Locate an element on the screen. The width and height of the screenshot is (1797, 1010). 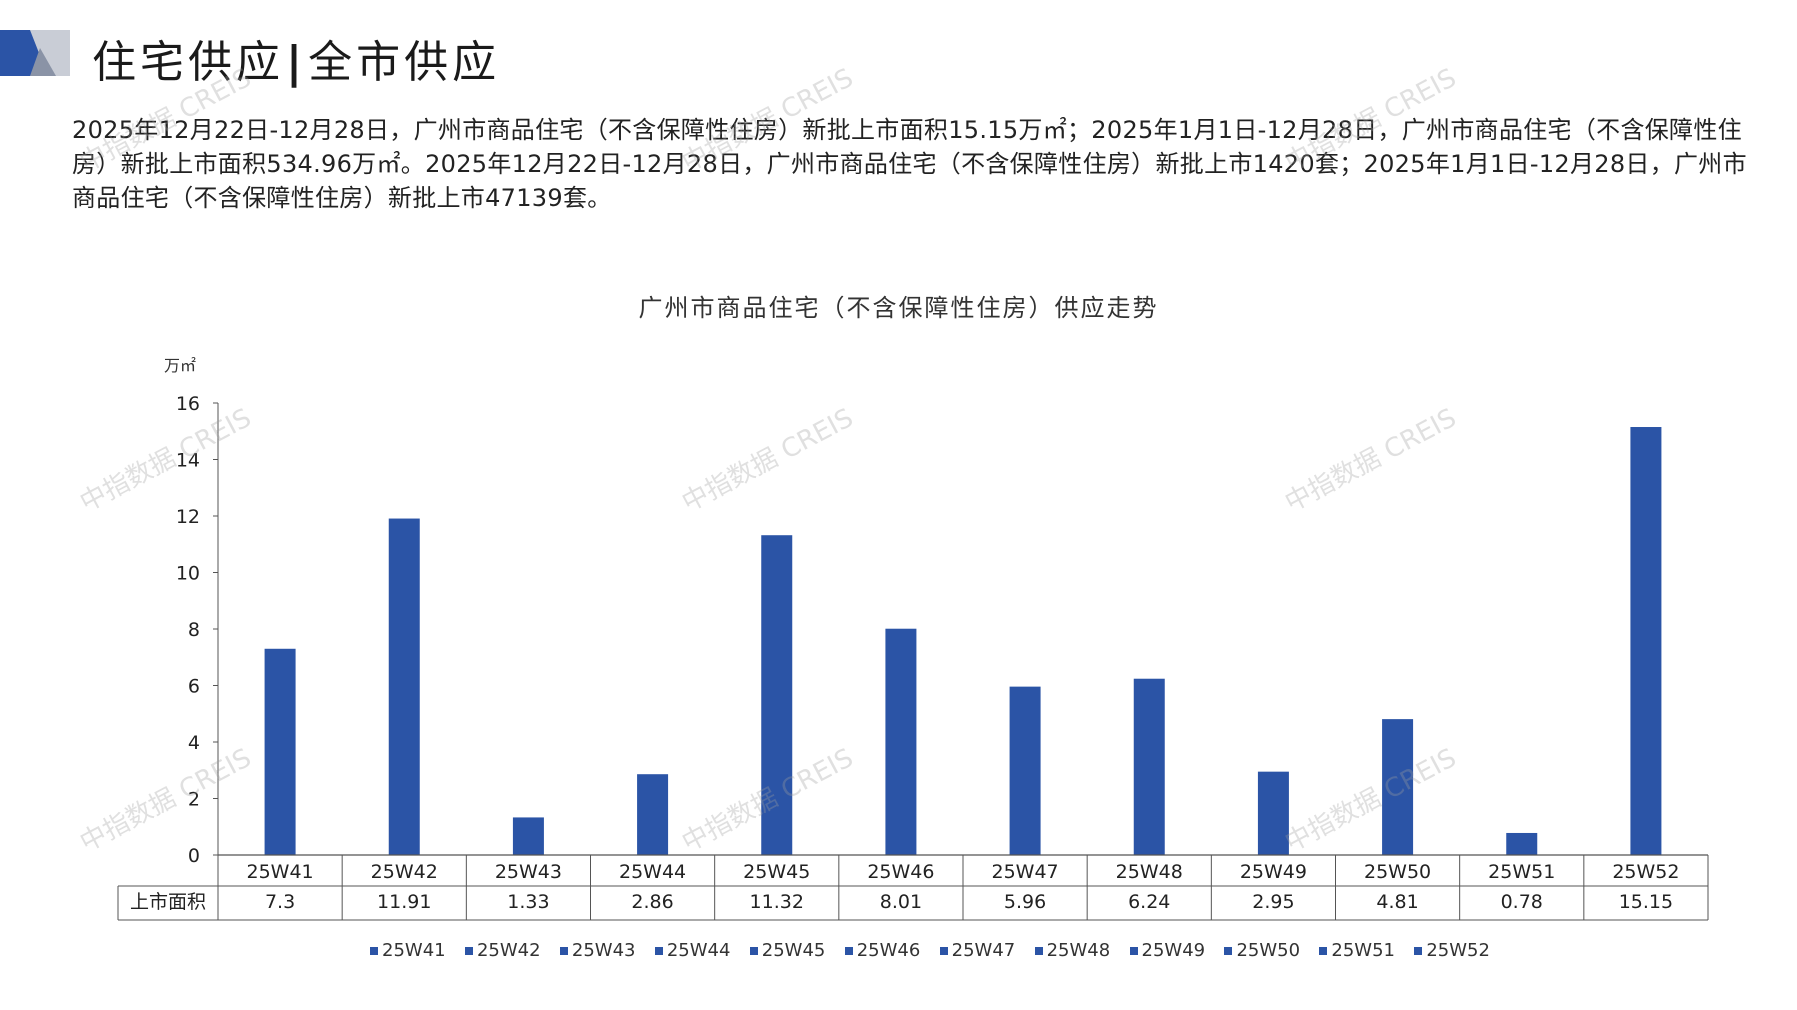
legend-item: 25W47 is located at coordinates (977, 950).